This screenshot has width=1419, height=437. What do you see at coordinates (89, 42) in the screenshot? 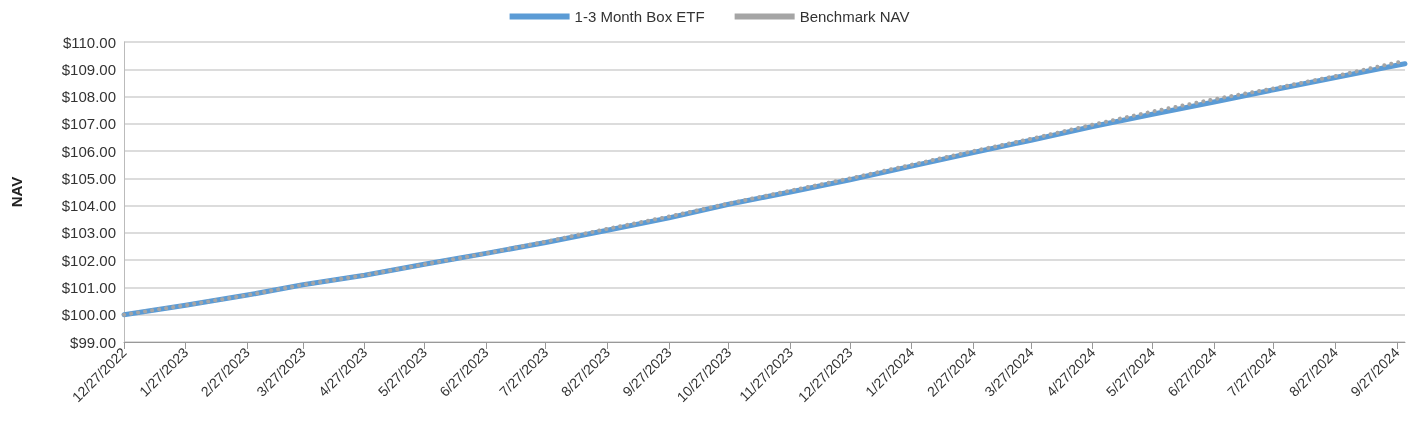
I see `y-tick-label: $110.00` at bounding box center [89, 42].